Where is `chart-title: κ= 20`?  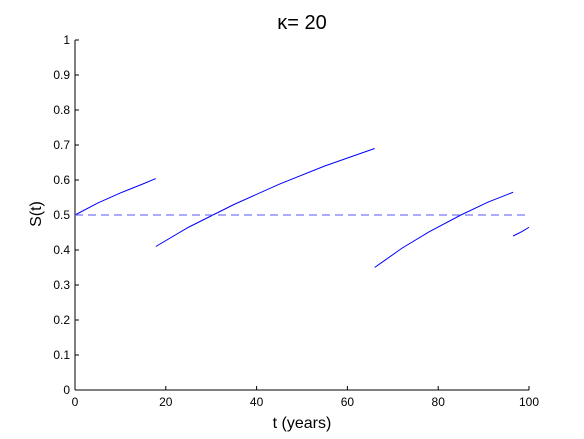 chart-title: κ= 20 is located at coordinates (301, 23).